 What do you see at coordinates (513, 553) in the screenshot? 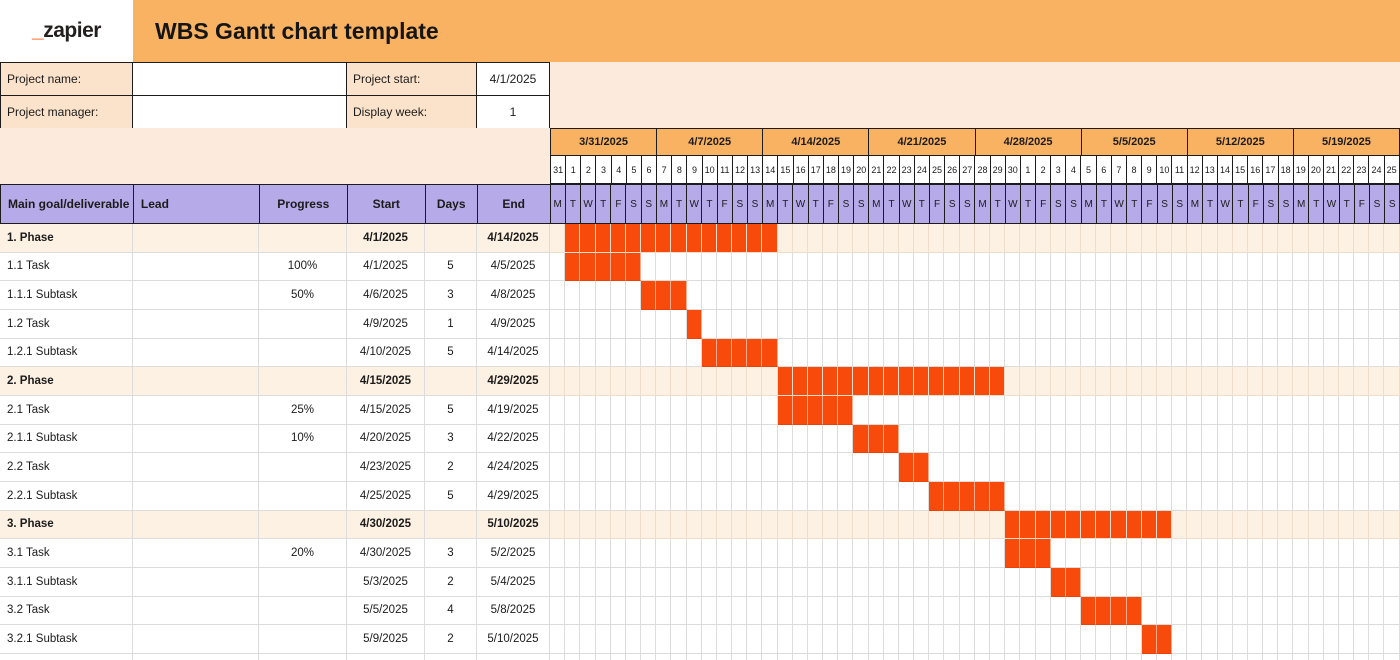
I see `end-date-cell: 5/2/2025` at bounding box center [513, 553].